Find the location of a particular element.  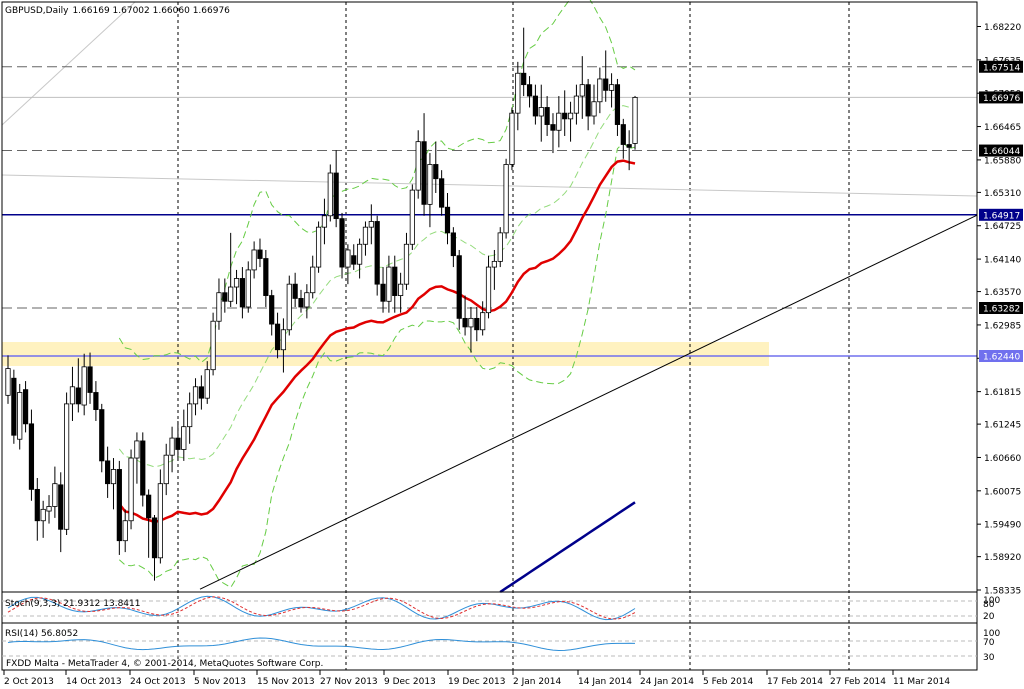

time-axis-tick-label: 24 Jan 2014 is located at coordinates (667, 682).